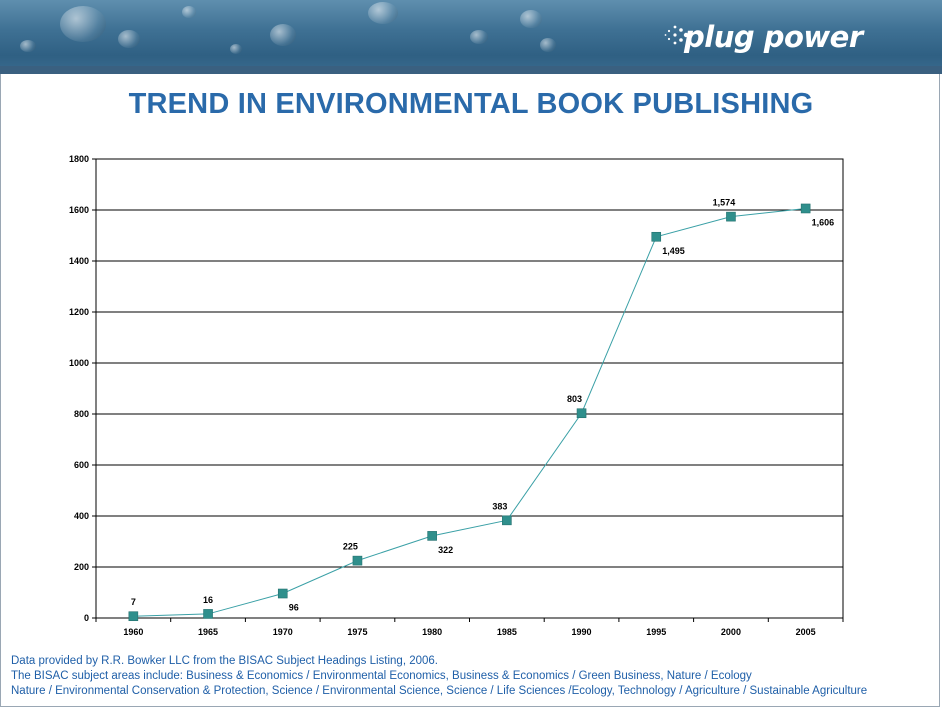 The height and width of the screenshot is (710, 942). Describe the element at coordinates (79, 261) in the screenshot. I see `y-tick-label: 1400` at that location.